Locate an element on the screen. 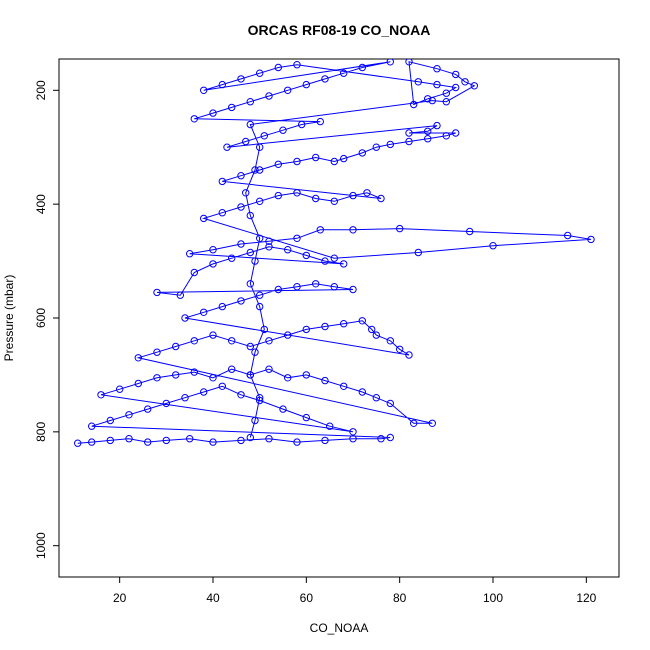 Image resolution: width=650 pixels, height=650 pixels. y-axis-label: Pressure (mbar) is located at coordinates (9, 318).